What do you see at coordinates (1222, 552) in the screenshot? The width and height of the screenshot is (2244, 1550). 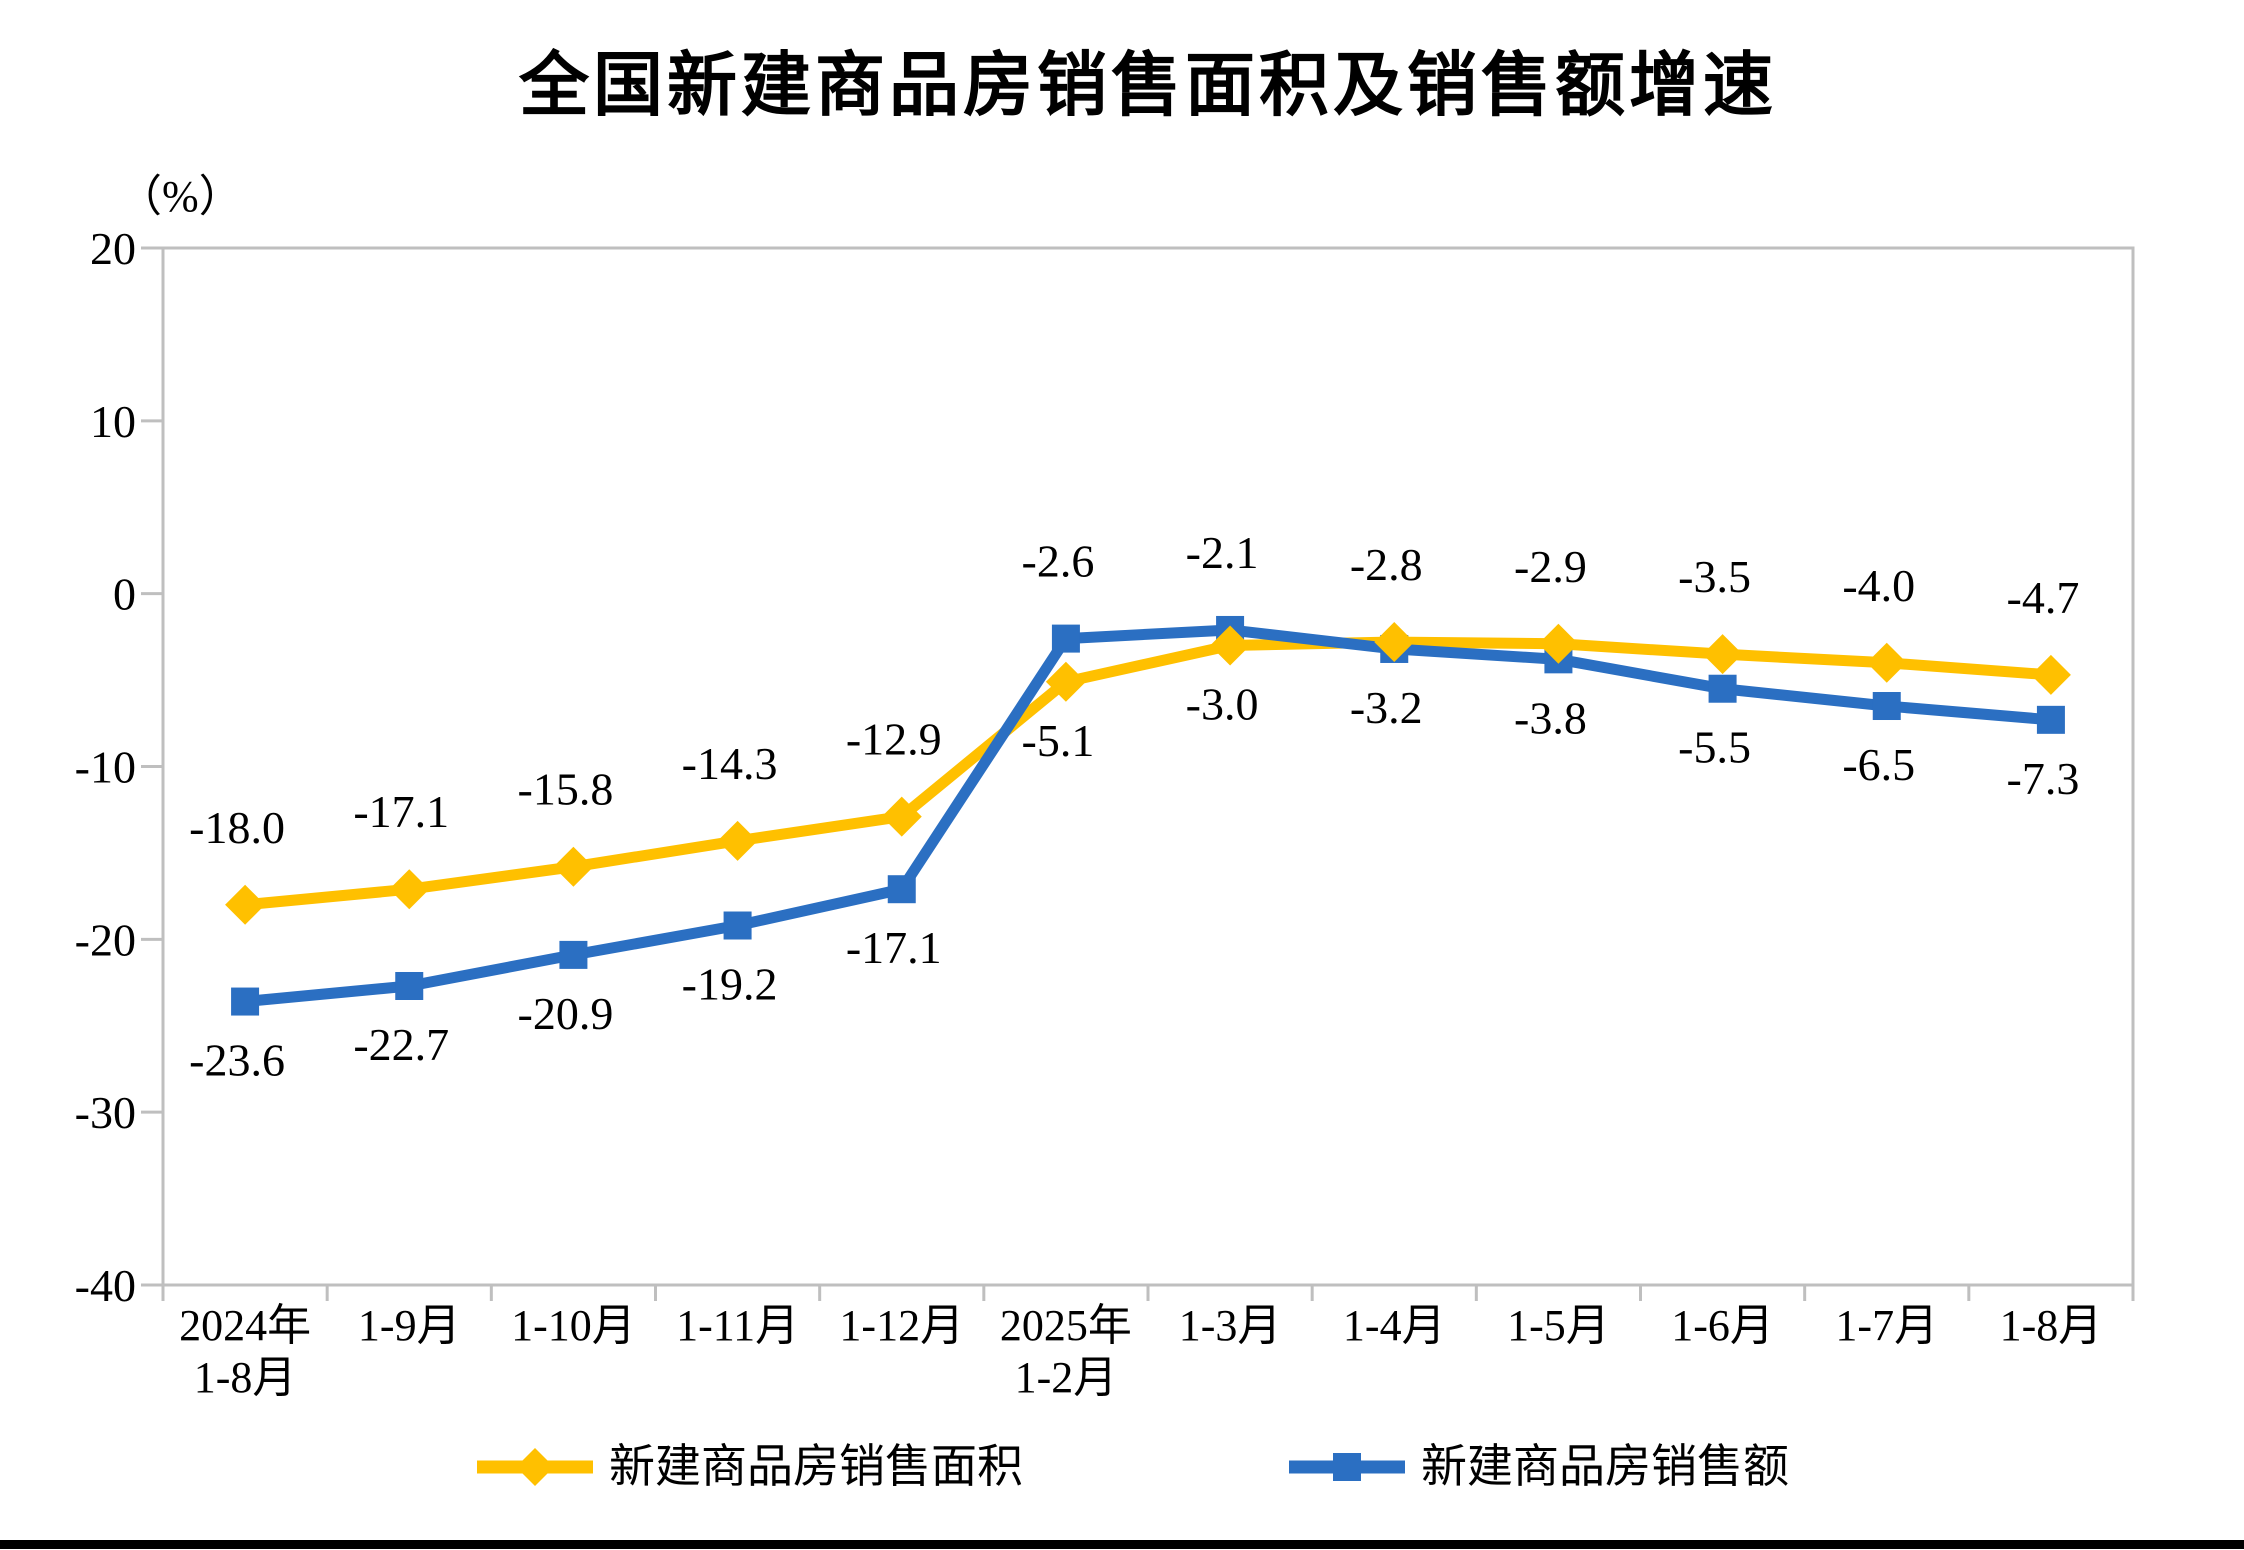 I see `data-label: -2.1` at bounding box center [1222, 552].